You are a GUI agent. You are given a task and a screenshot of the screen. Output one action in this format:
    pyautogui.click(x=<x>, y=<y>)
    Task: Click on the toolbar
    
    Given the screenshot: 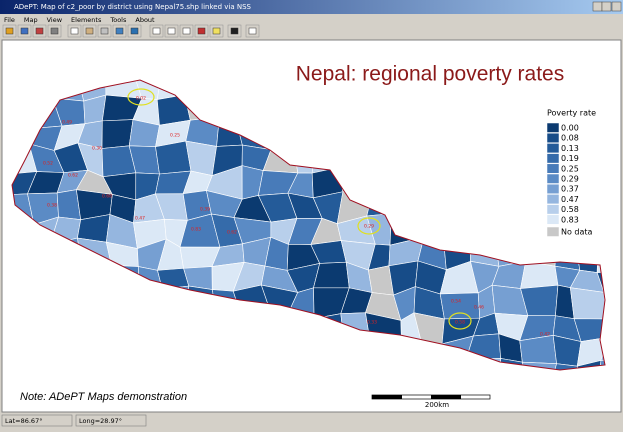 What is the action you would take?
    pyautogui.click(x=131, y=31)
    